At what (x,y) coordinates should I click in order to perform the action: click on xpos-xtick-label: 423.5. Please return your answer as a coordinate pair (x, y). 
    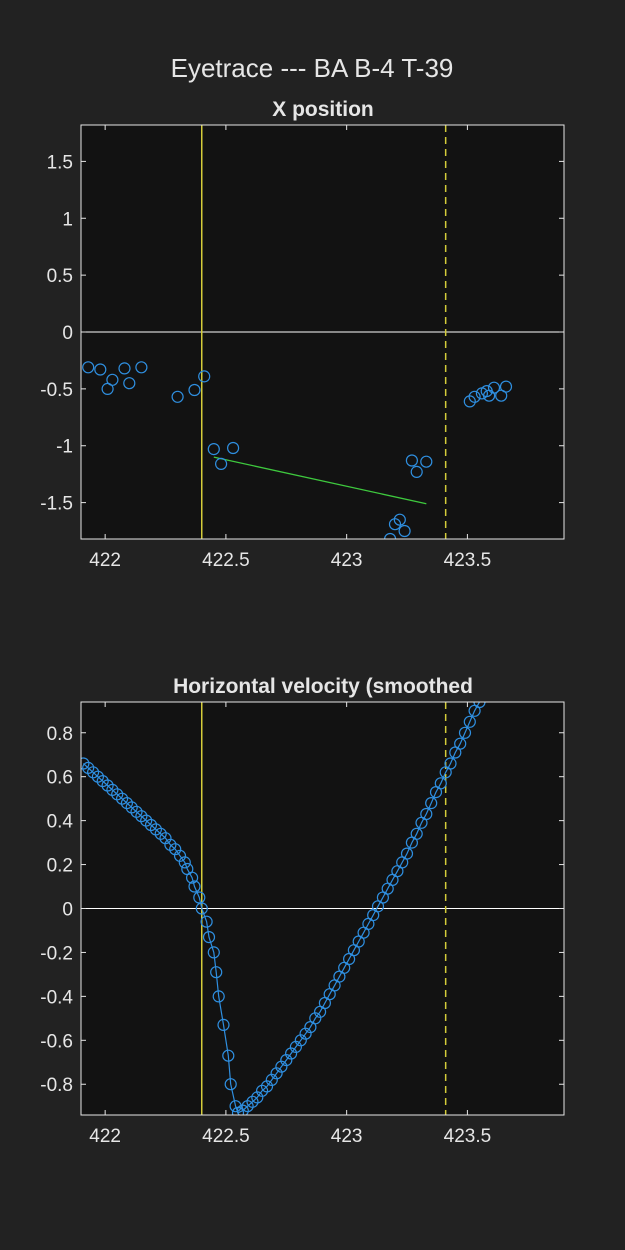
    Looking at the image, I should click on (468, 560).